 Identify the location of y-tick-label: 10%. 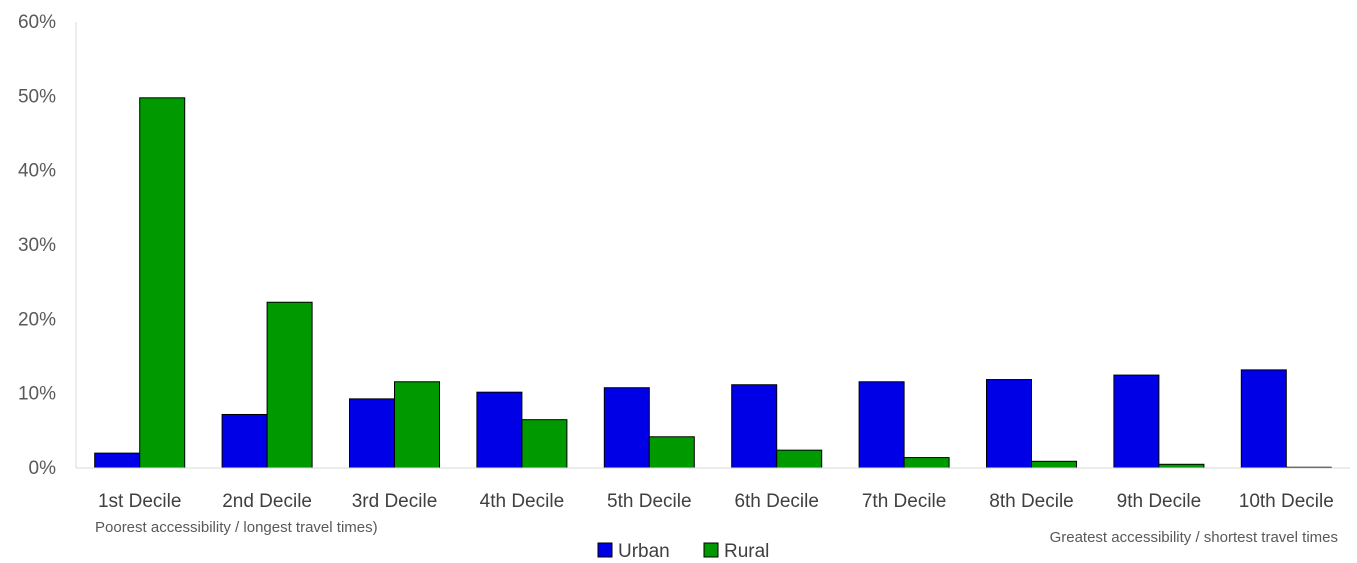
(37, 394).